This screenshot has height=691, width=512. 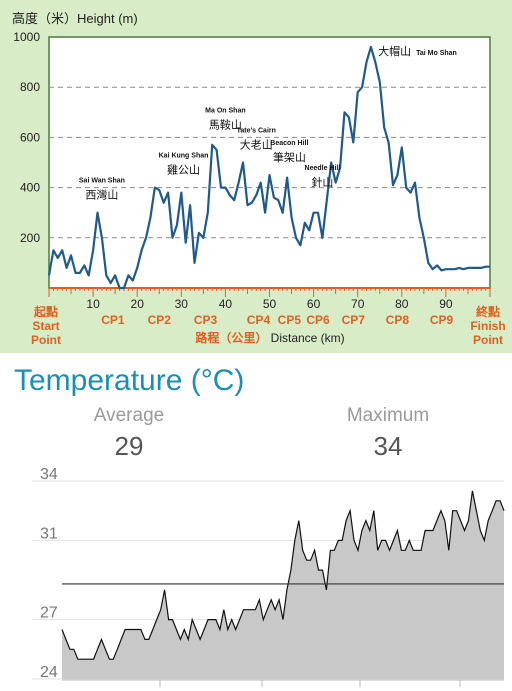 What do you see at coordinates (394, 51) in the screenshot?
I see `peak-name-zh: 大帽山` at bounding box center [394, 51].